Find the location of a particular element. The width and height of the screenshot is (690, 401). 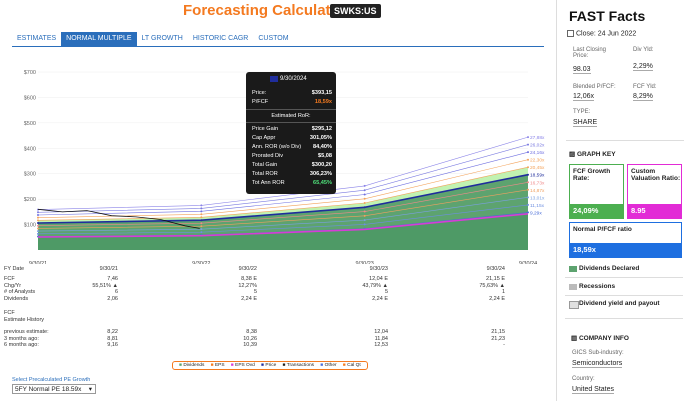

multiple-label: 16,73x is located at coordinates (537, 183).